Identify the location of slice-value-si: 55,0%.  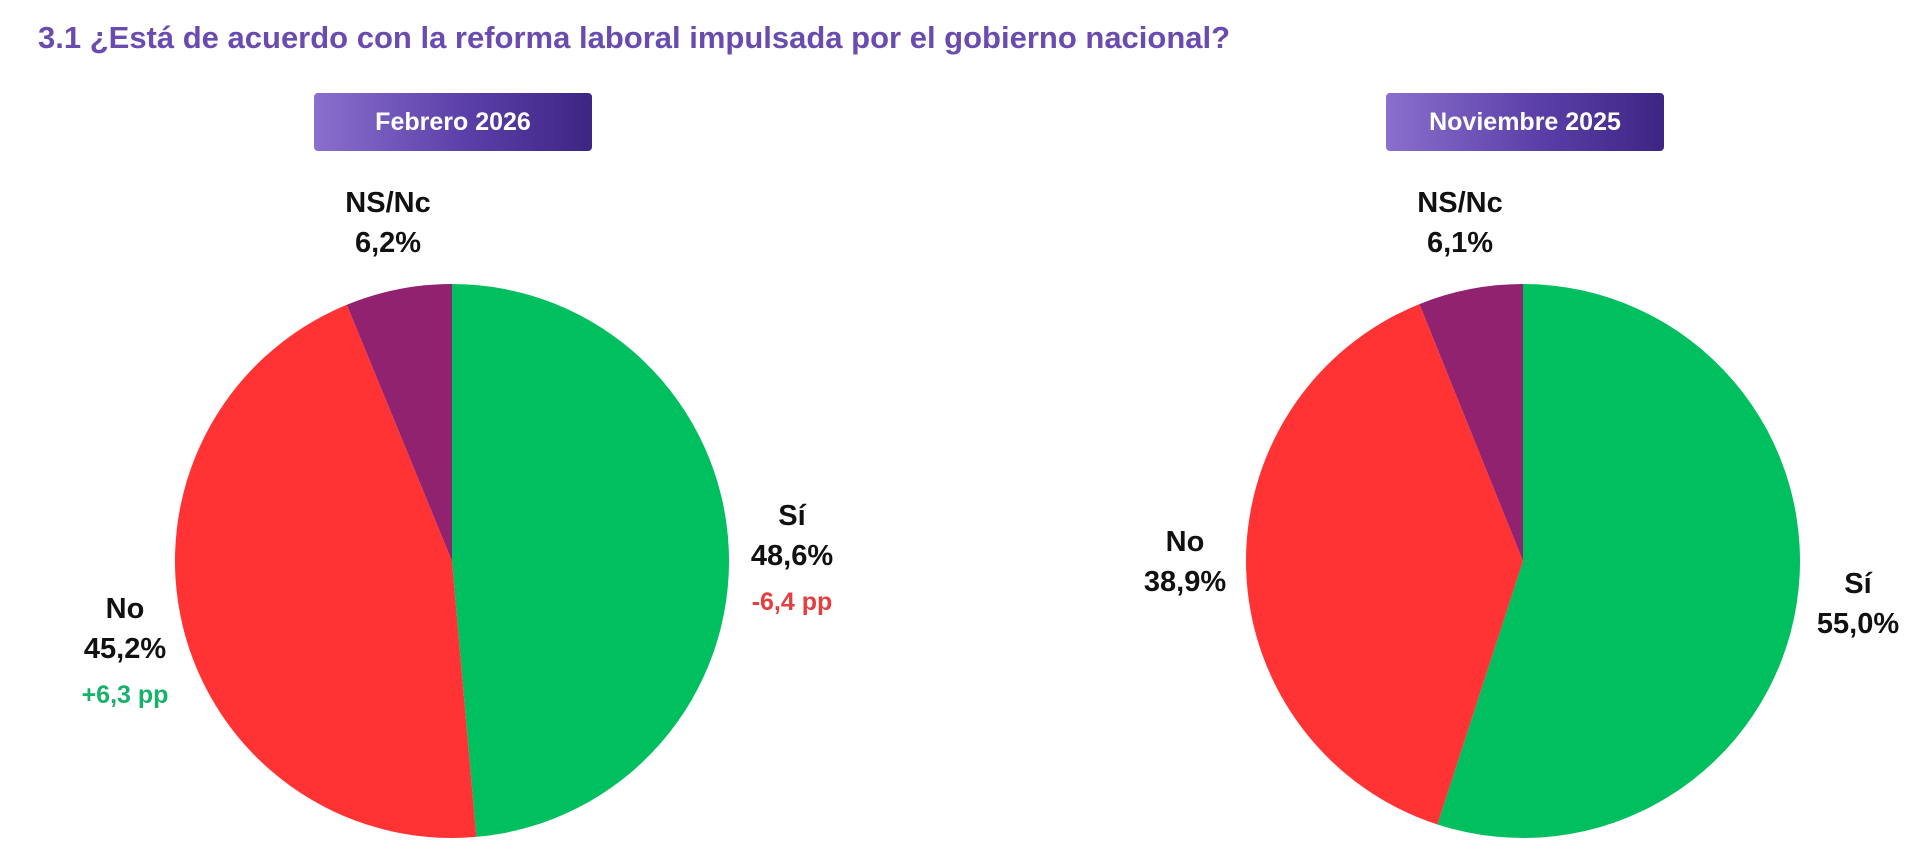
(1858, 624).